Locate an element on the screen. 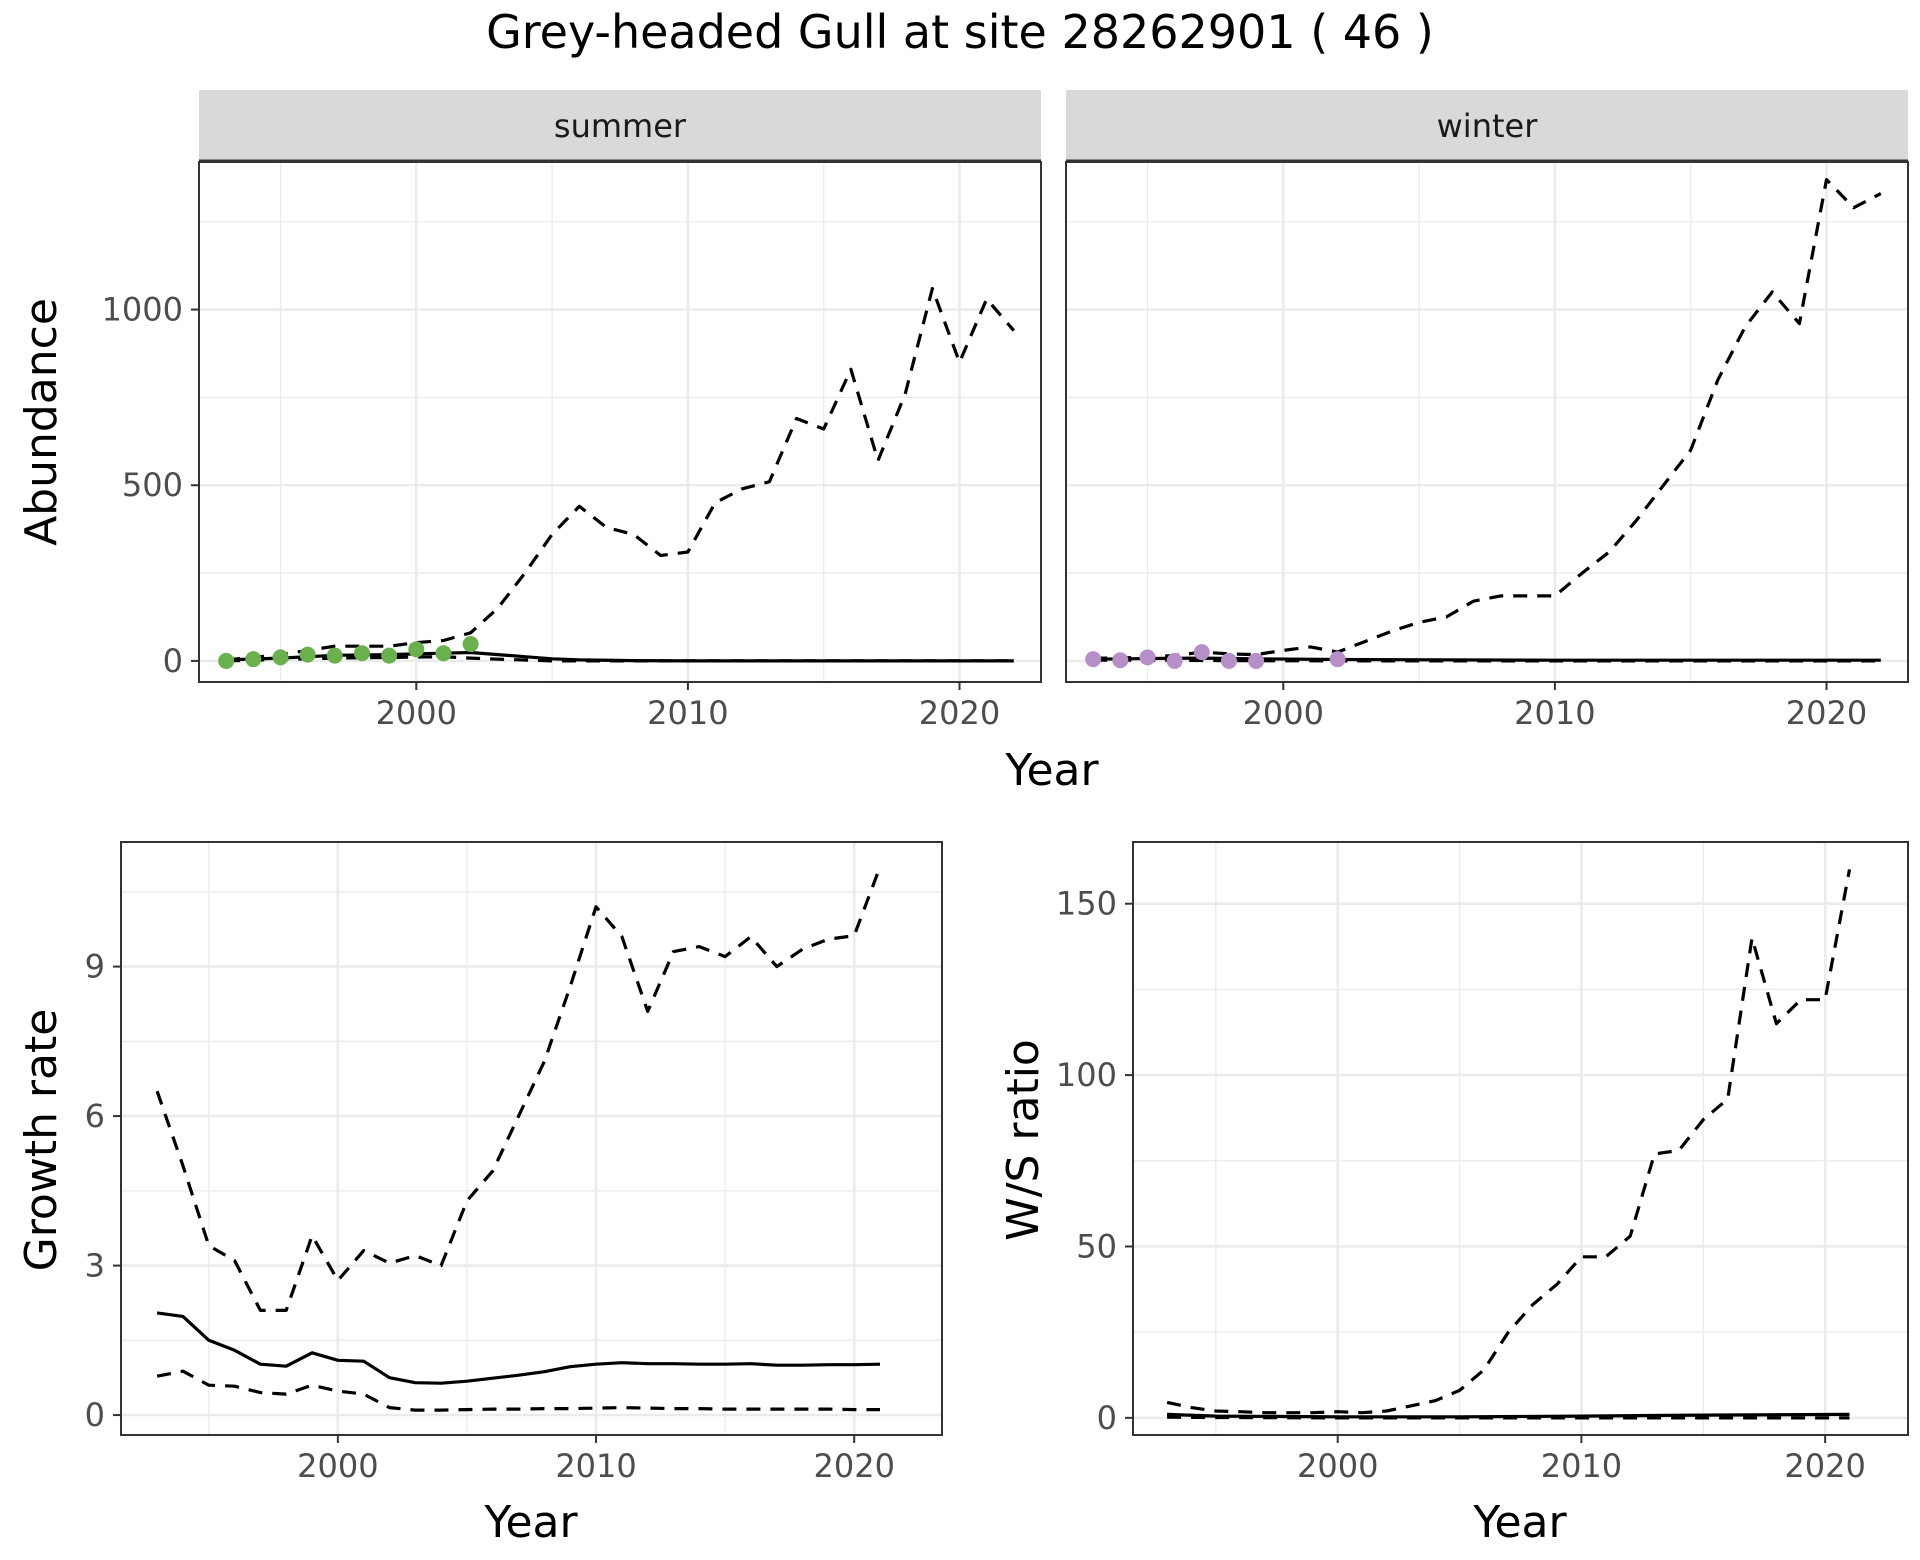 This screenshot has width=1920, height=1560. growth-x-tick-label: 2000 is located at coordinates (337, 1466).